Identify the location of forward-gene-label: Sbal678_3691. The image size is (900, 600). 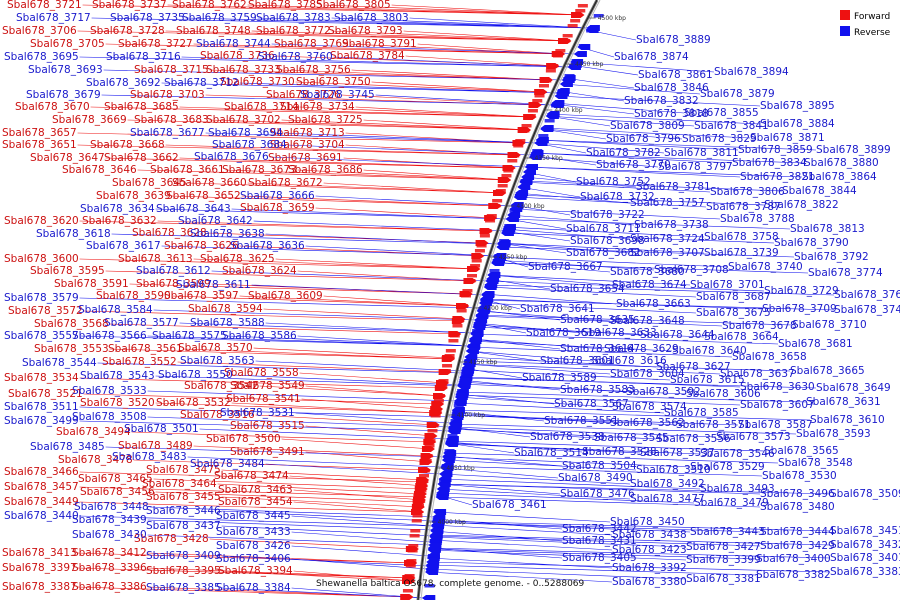
(305, 158).